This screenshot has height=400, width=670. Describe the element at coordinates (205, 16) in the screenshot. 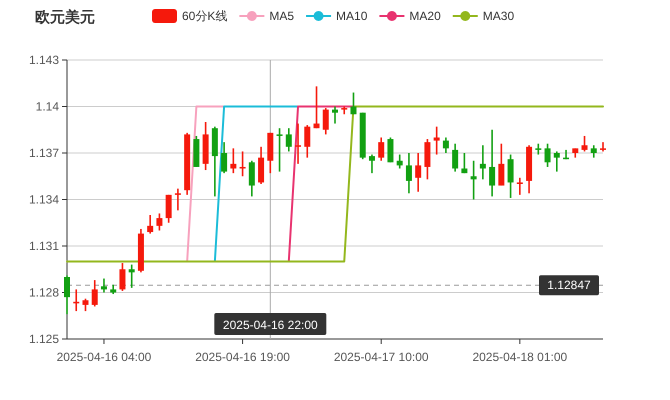

I see `legend-label: 60分K线` at that location.